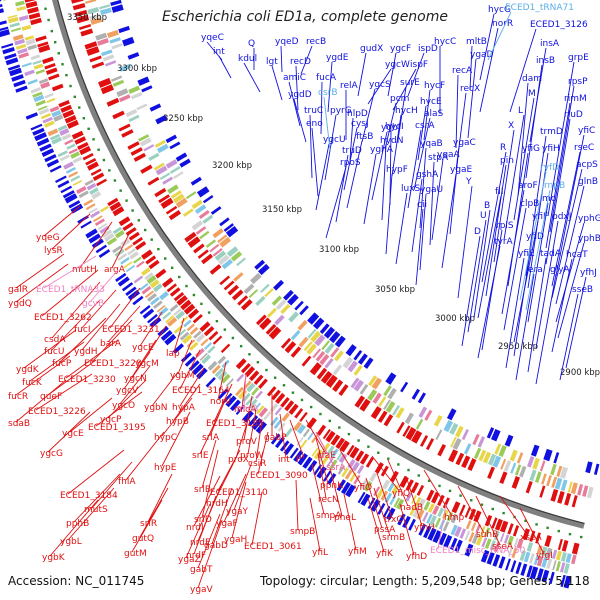  What do you see at coordinates (476, 42) in the screenshot?
I see `gene-label-mltB: mltB` at bounding box center [476, 42].